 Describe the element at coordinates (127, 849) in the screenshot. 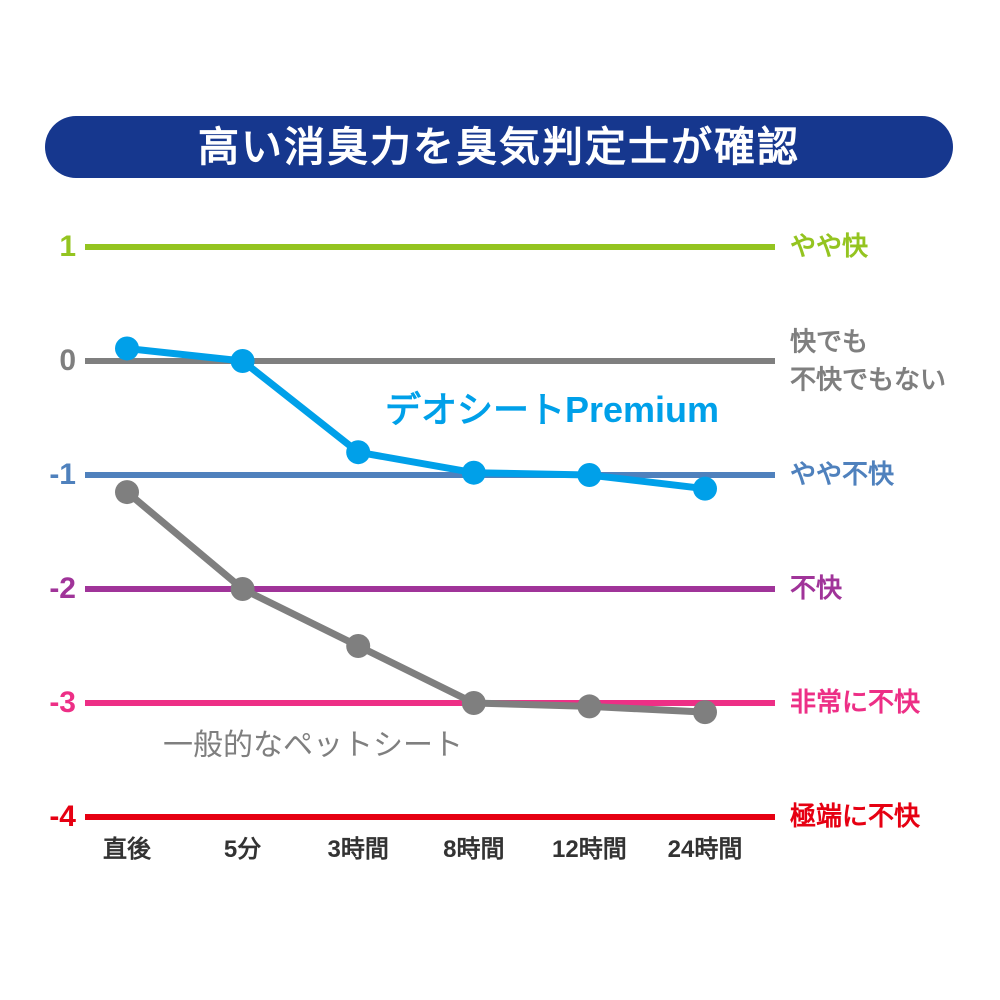

I see `x-label-0: 直後` at that location.